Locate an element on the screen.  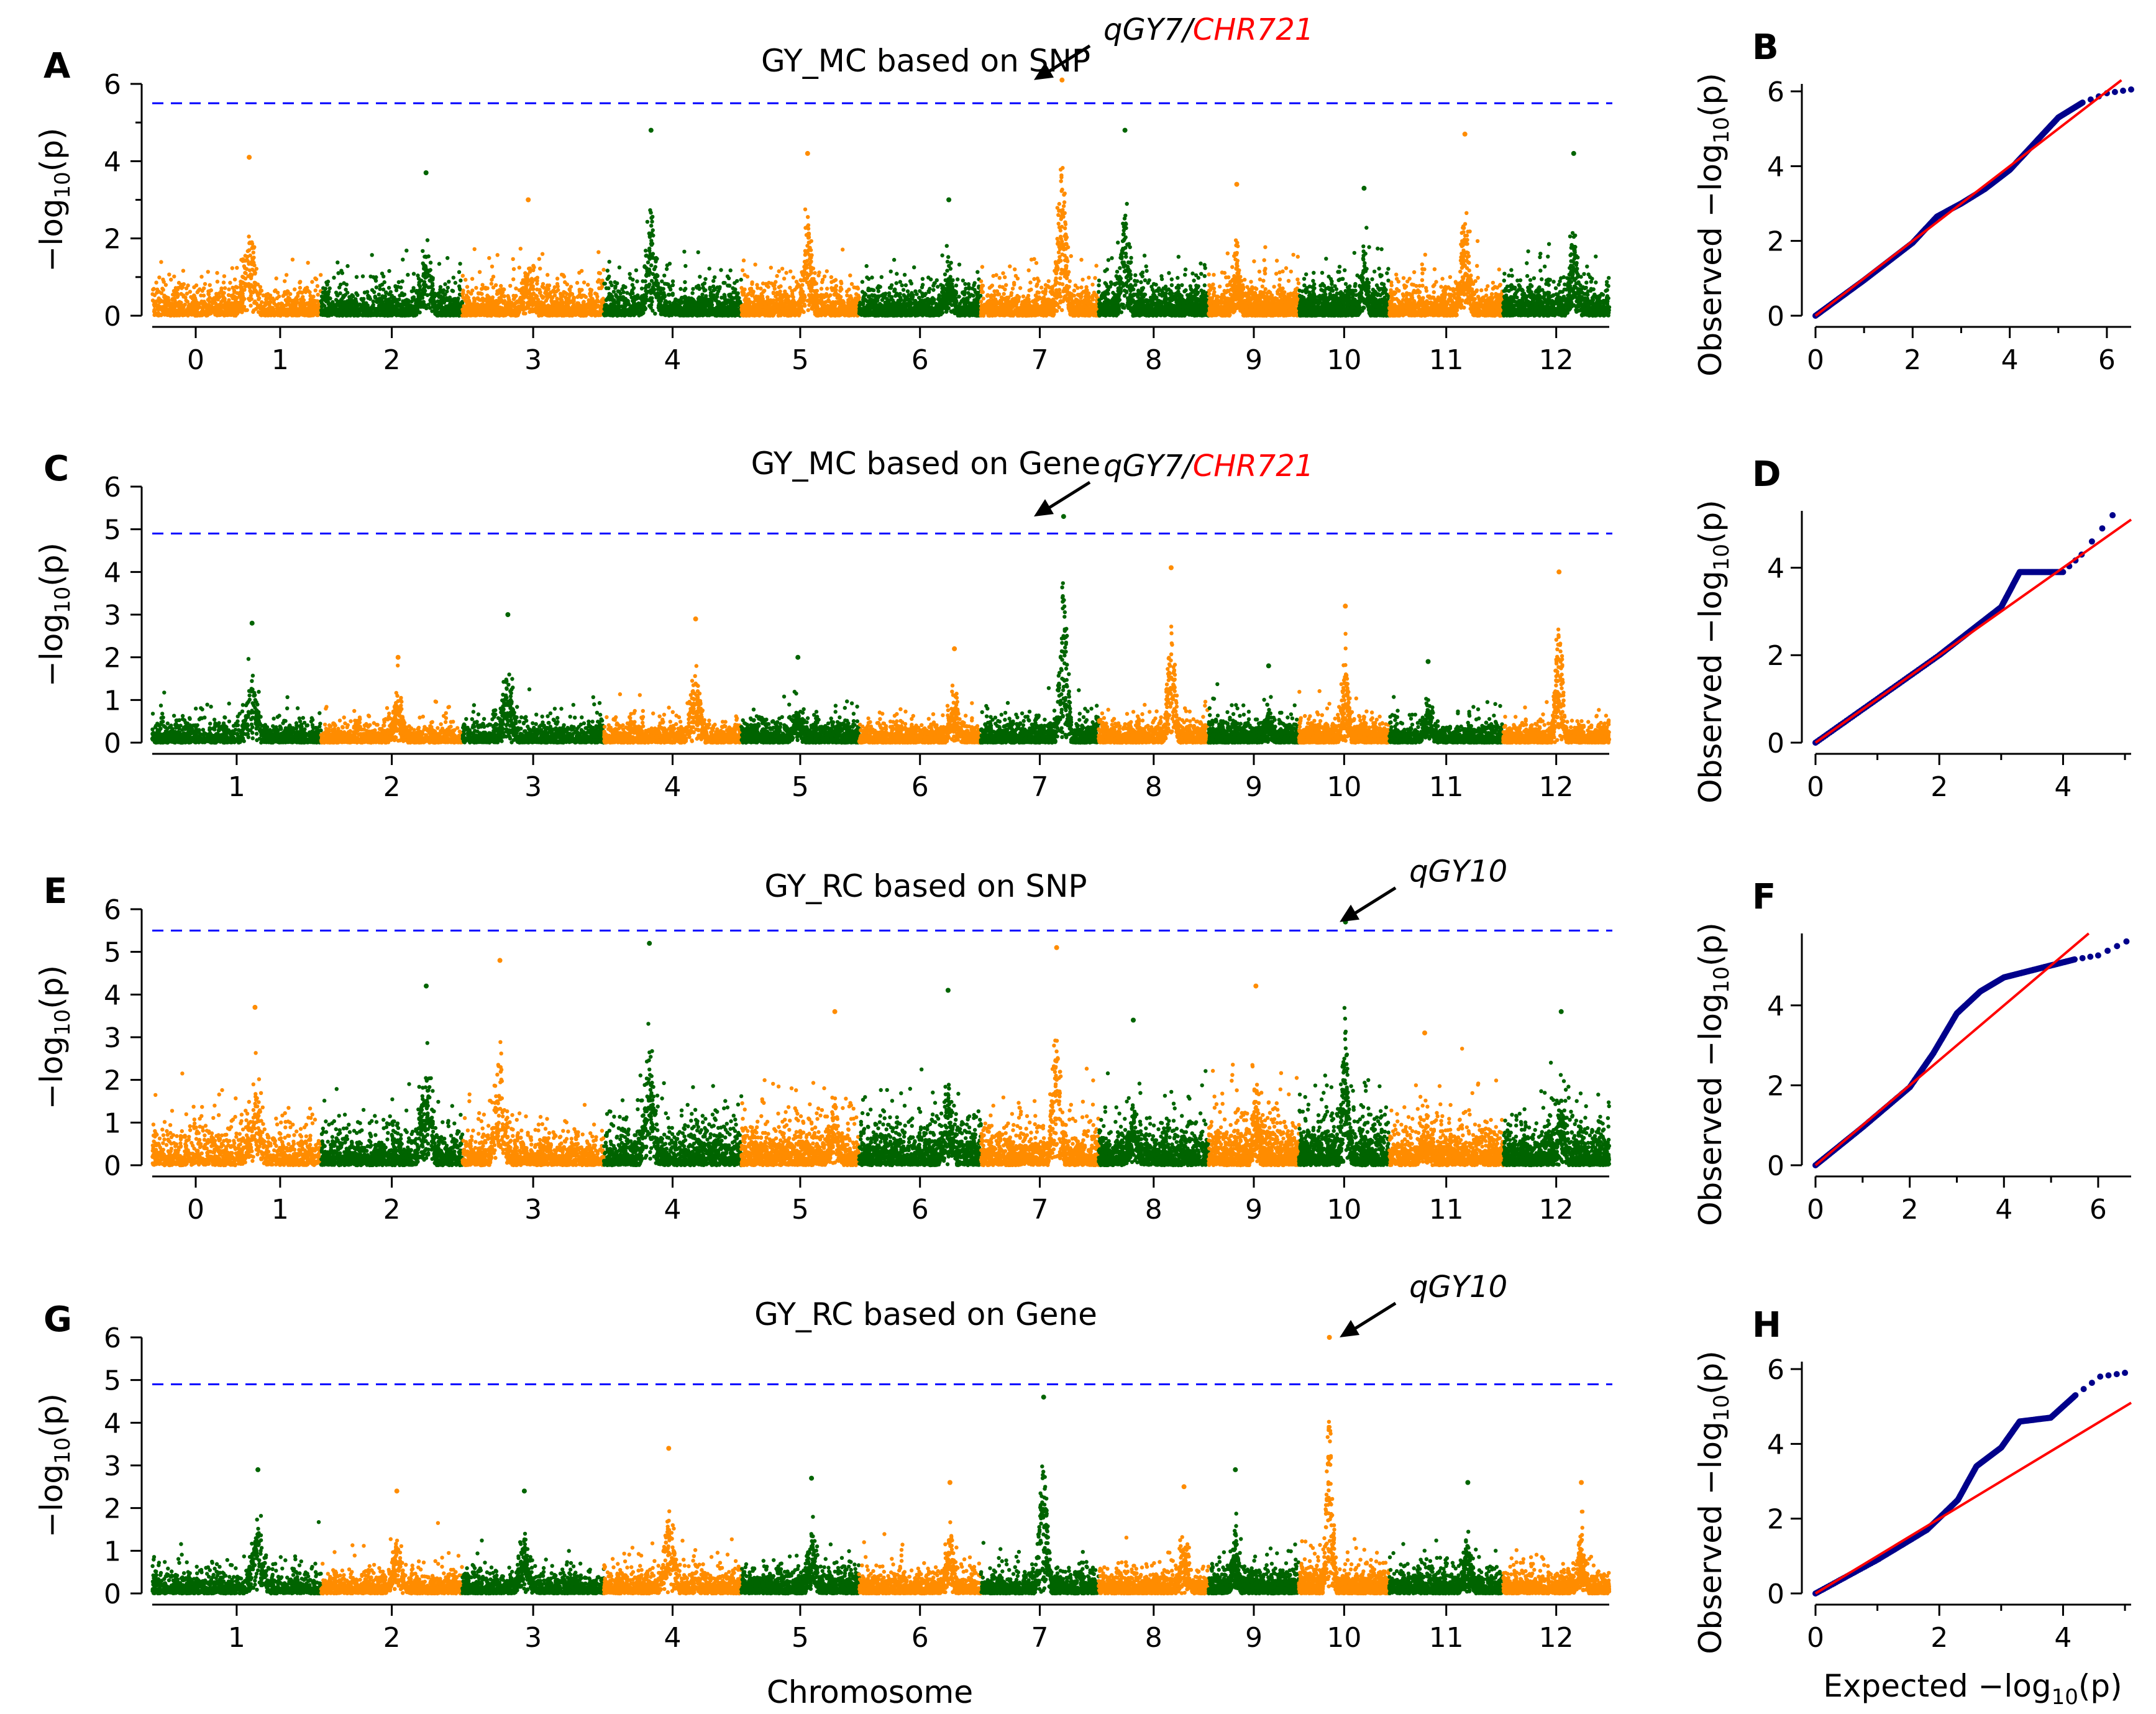
panel-title: GY_RC based on SNP is located at coordinates (926, 886).